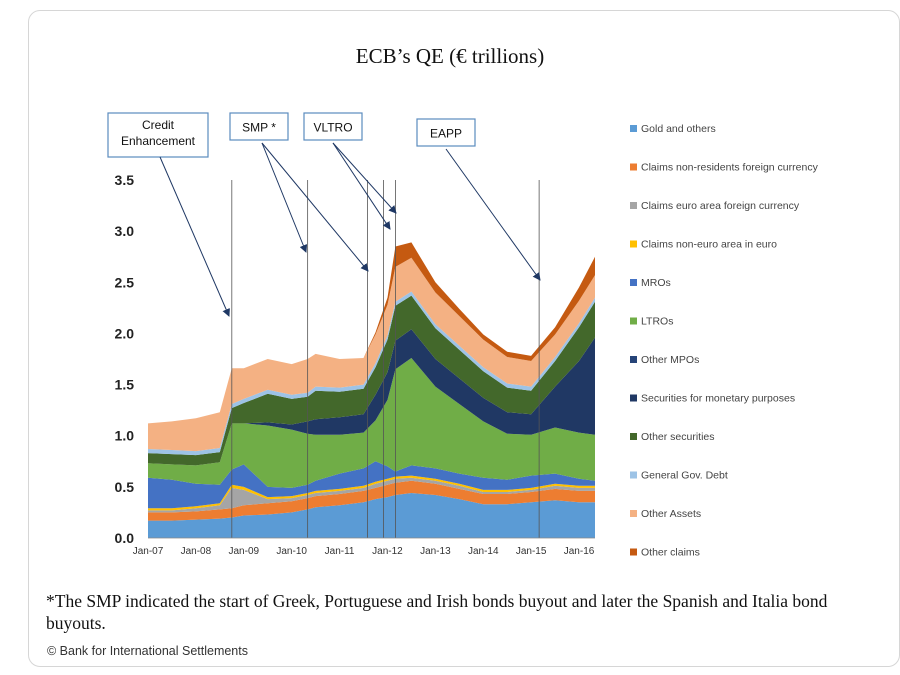  I want to click on x-tick-label: Jan-10, so click(291, 551).